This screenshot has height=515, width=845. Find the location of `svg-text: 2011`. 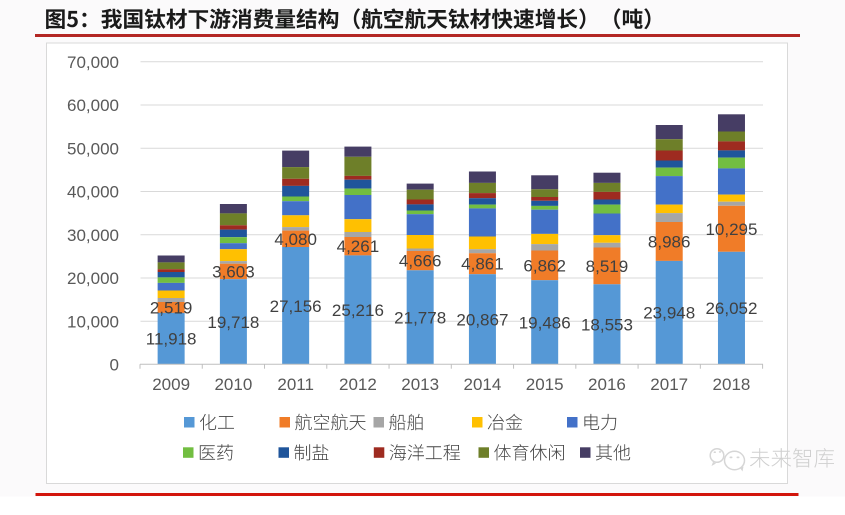

svg-text: 2011 is located at coordinates (295, 384).